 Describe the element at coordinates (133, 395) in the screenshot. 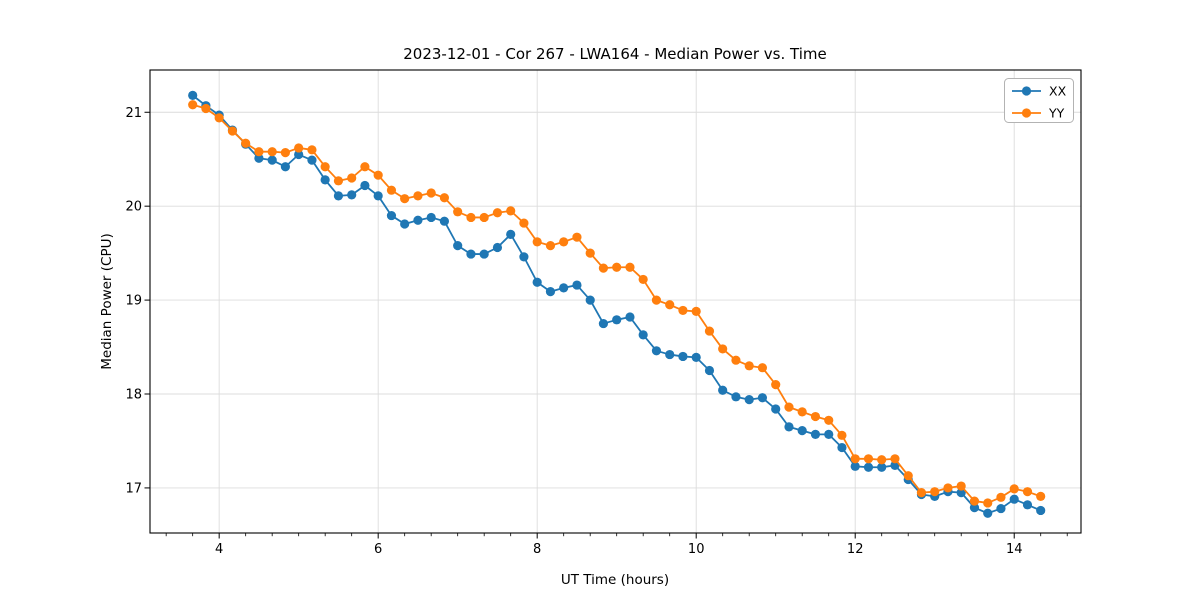

I see `y-tick-label: 18` at that location.